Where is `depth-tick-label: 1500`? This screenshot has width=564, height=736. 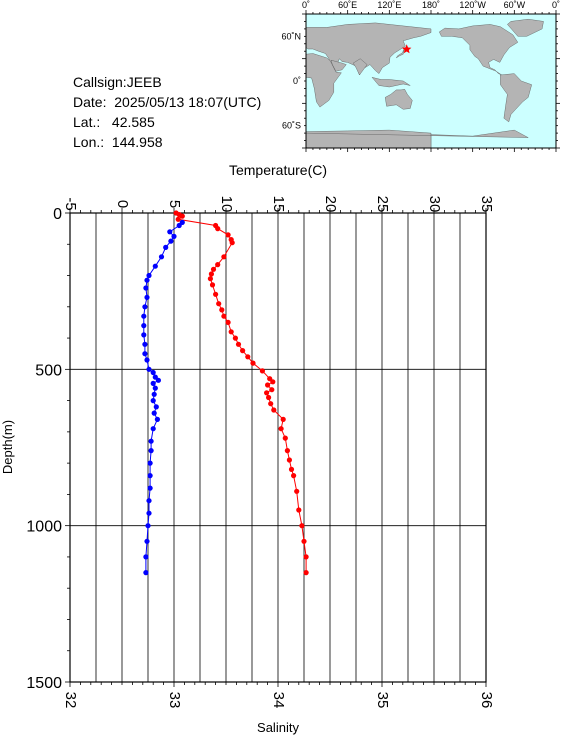
depth-tick-label: 1500 is located at coordinates (44, 683).